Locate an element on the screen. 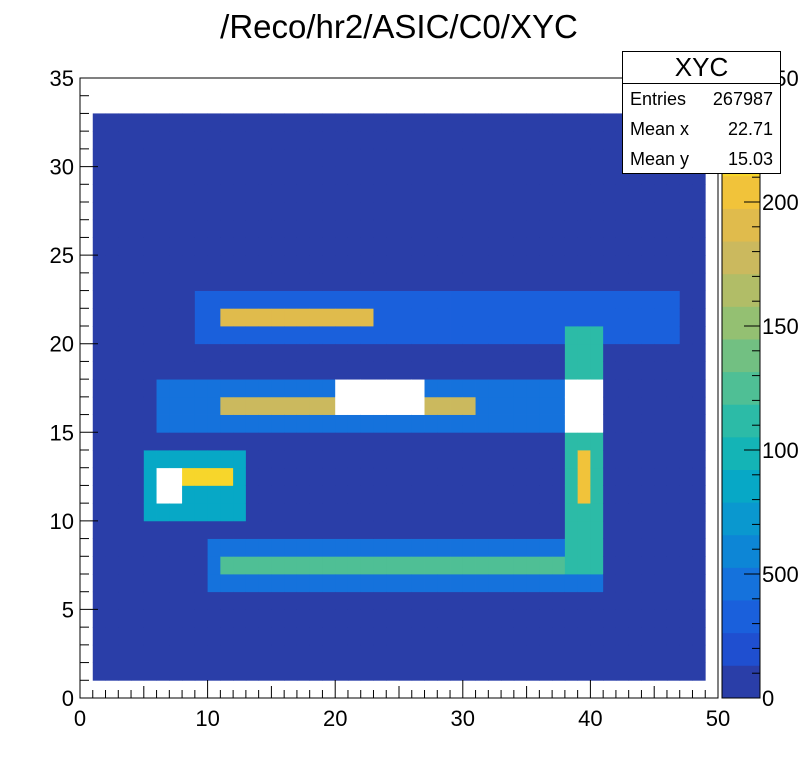 Image resolution: width=798 pixels, height=776 pixels. y-tick-label: 5 is located at coordinates (68, 609).